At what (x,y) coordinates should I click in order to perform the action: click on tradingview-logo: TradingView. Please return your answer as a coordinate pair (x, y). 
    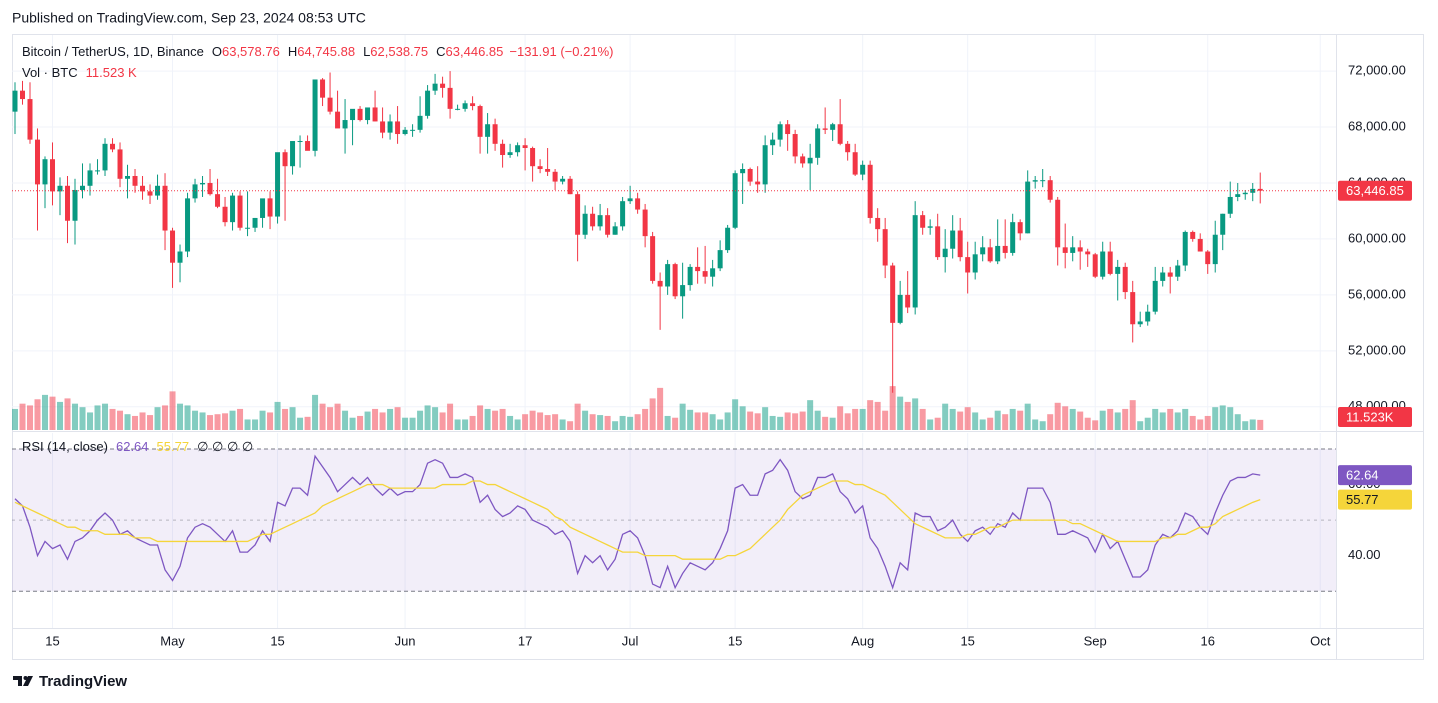
    Looking at the image, I should click on (70, 681).